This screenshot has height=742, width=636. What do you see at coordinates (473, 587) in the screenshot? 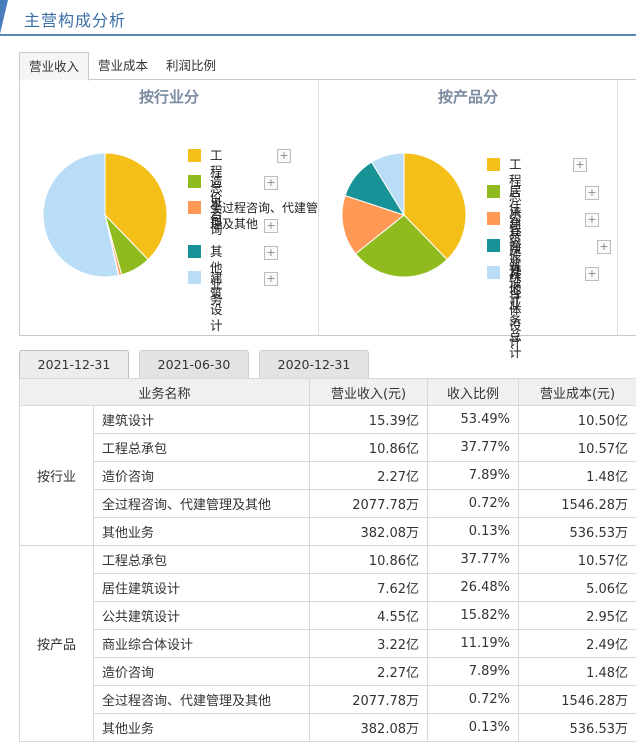
I see `row-ratio: 26.48%` at bounding box center [473, 587].